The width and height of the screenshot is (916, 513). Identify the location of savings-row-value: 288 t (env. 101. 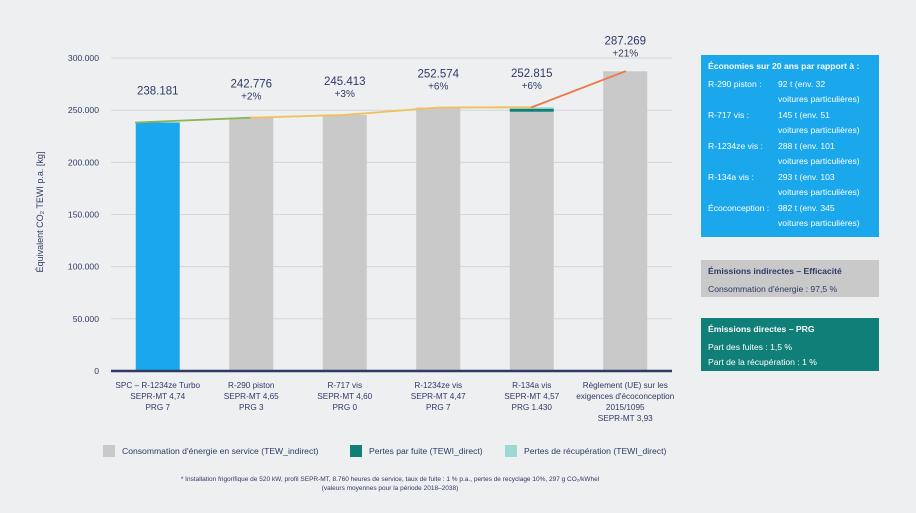
(806, 145).